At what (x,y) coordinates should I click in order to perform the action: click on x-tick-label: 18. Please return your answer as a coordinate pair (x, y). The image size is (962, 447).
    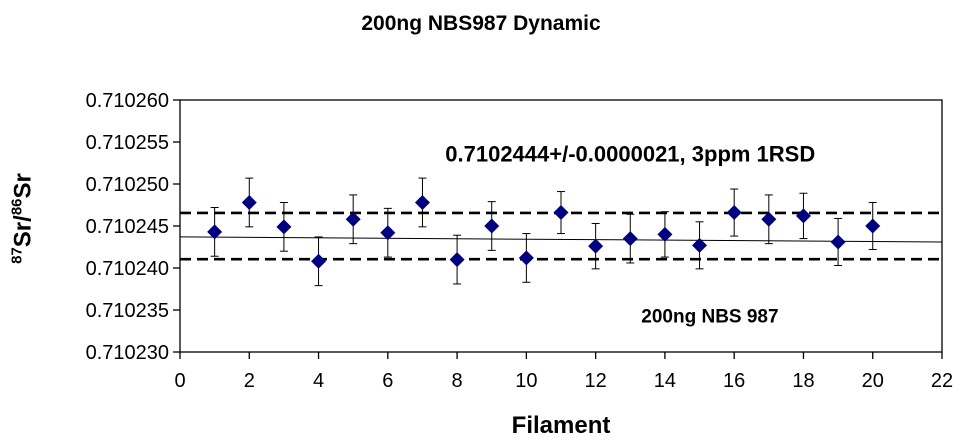
    Looking at the image, I should click on (803, 381).